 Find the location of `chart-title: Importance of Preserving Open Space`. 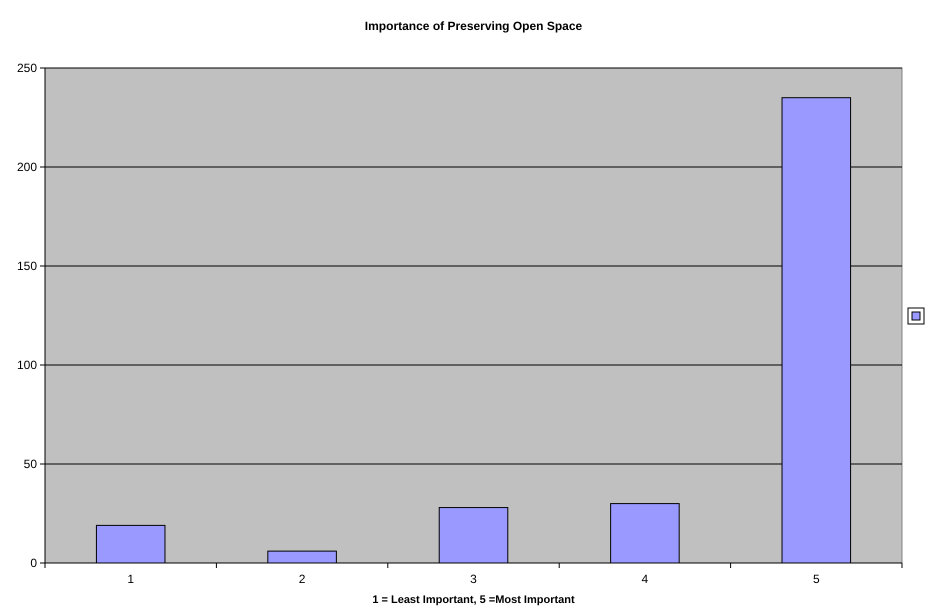

chart-title: Importance of Preserving Open Space is located at coordinates (473, 26).